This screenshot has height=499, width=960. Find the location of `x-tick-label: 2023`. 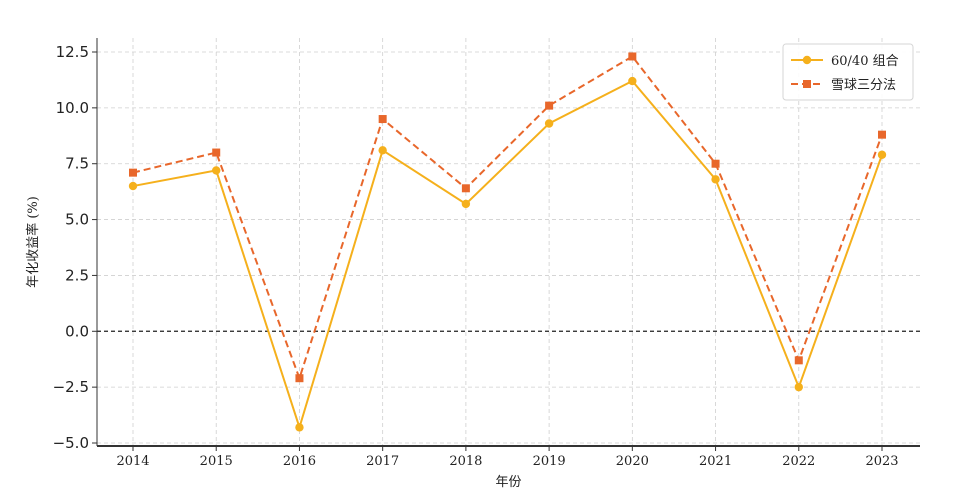

x-tick-label: 2023 is located at coordinates (881, 461).